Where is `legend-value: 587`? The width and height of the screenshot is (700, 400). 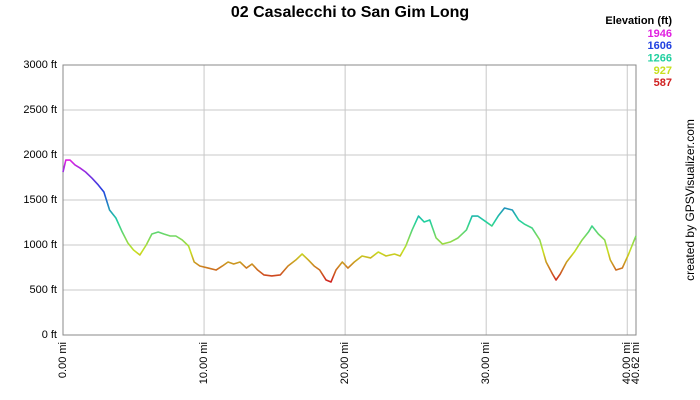
legend-value: 587 is located at coordinates (663, 83).